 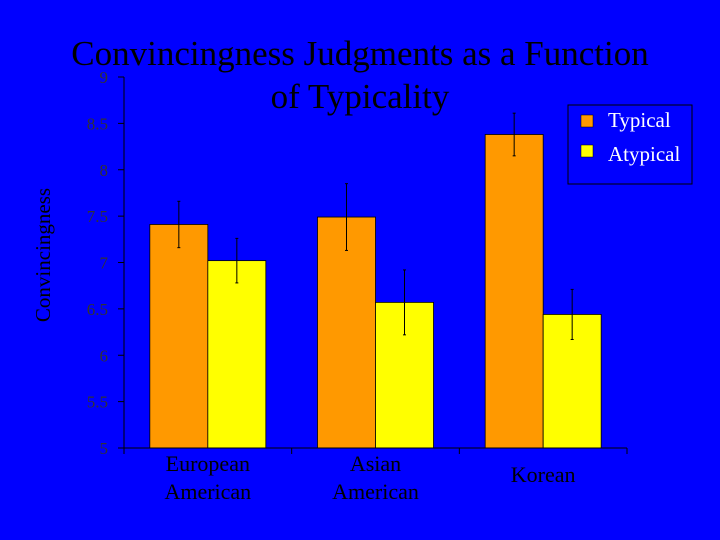 What do you see at coordinates (639, 120) in the screenshot?
I see `legend-label-typical: Typical` at bounding box center [639, 120].